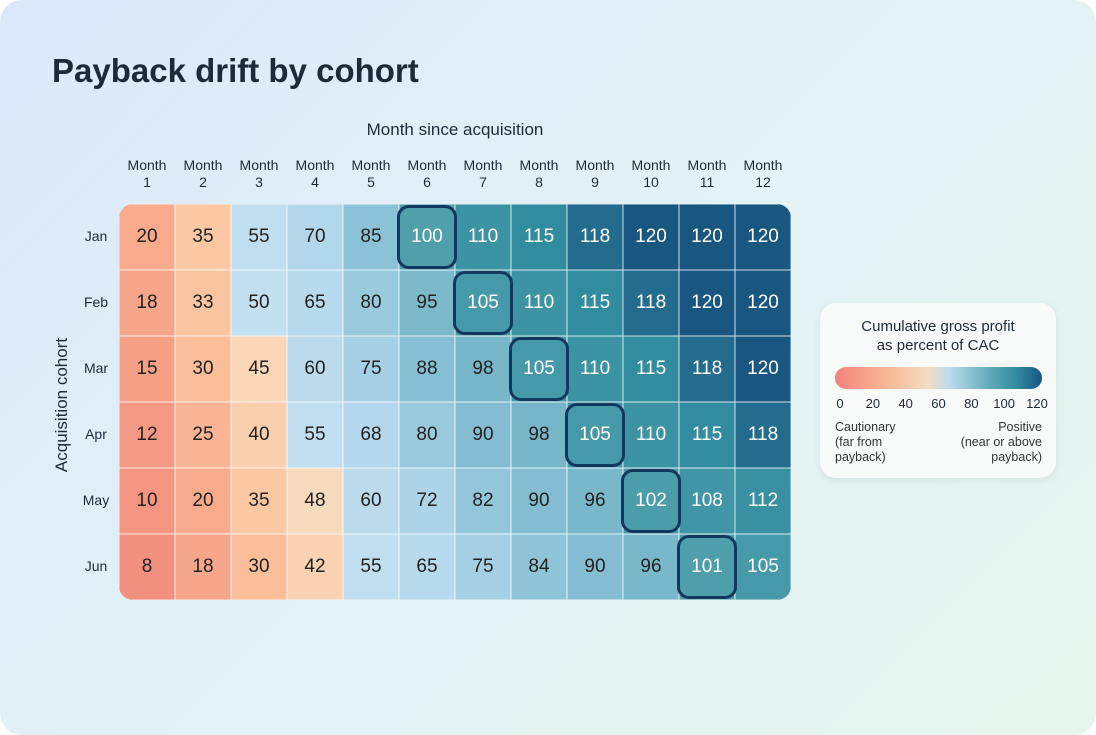  What do you see at coordinates (147, 173) in the screenshot?
I see `x-tick-label: Month 1` at bounding box center [147, 173].